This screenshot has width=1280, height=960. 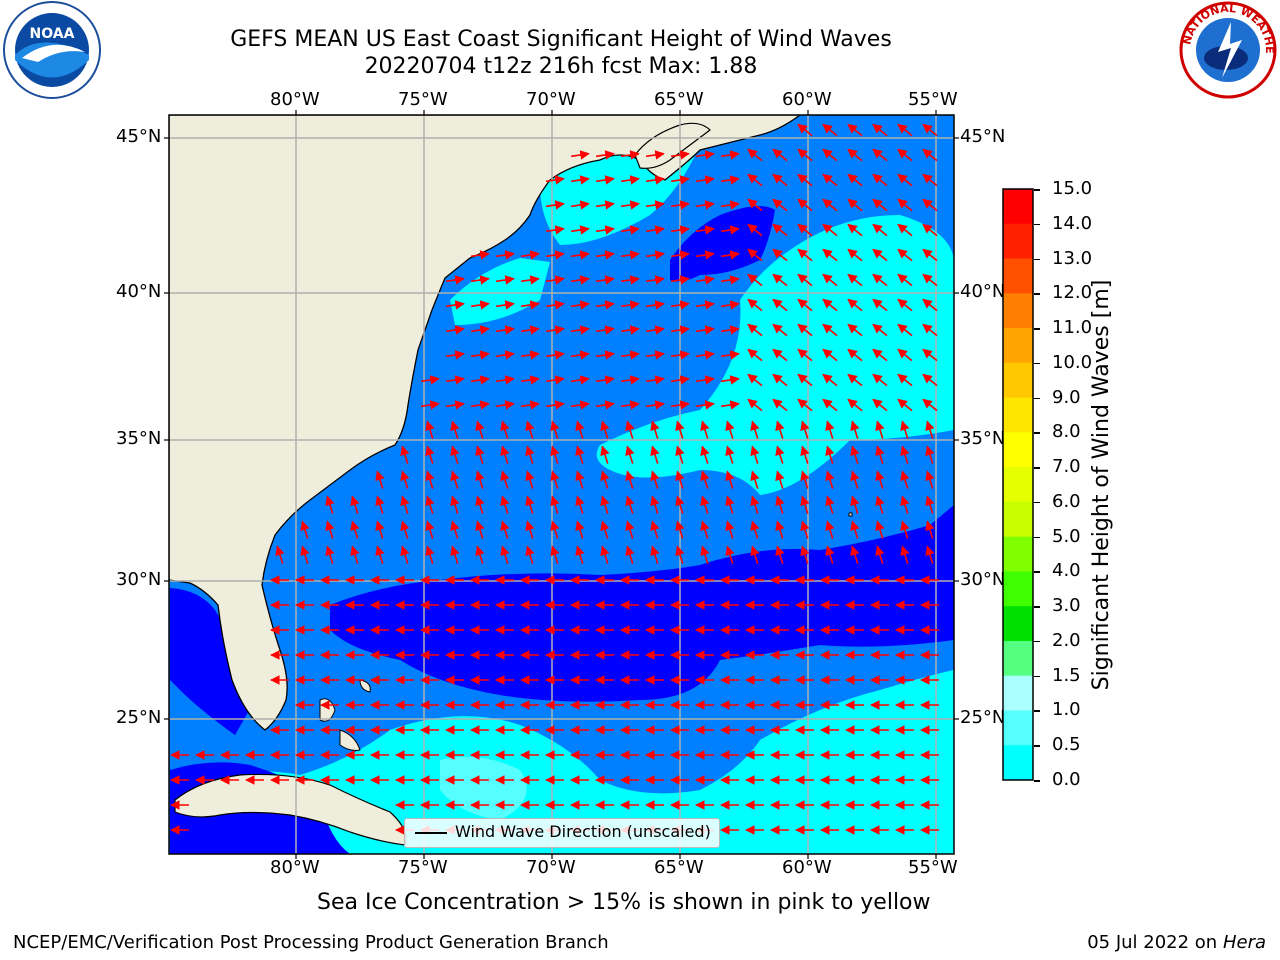 I want to click on lat-label-right-40n: 40°N, so click(x=983, y=291).